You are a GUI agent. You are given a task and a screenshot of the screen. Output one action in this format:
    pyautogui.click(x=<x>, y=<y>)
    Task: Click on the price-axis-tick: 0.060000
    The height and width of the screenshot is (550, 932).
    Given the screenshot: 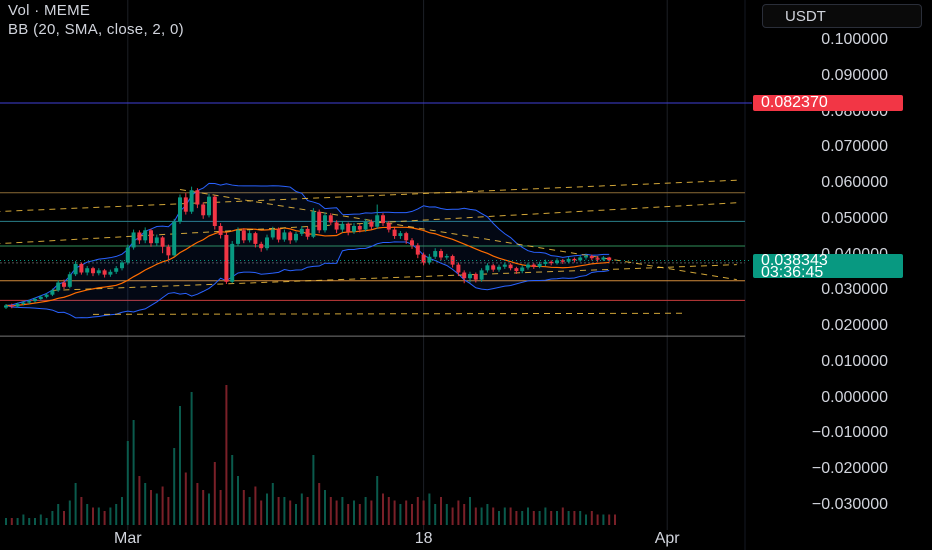 What is the action you would take?
    pyautogui.click(x=854, y=183)
    